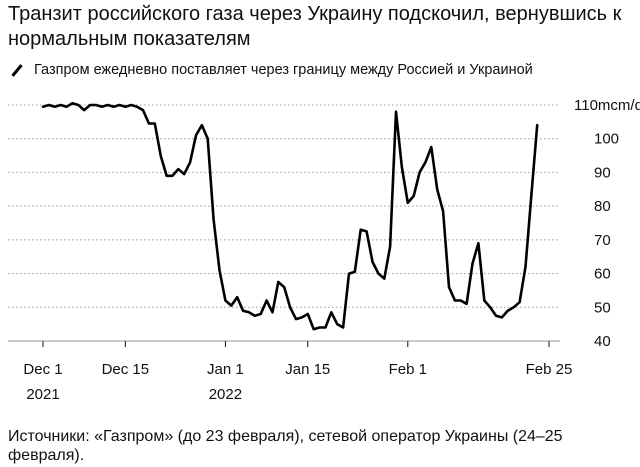 The image size is (640, 467). What do you see at coordinates (42, 369) in the screenshot?
I see `x-tick-label: Dec 1` at bounding box center [42, 369].